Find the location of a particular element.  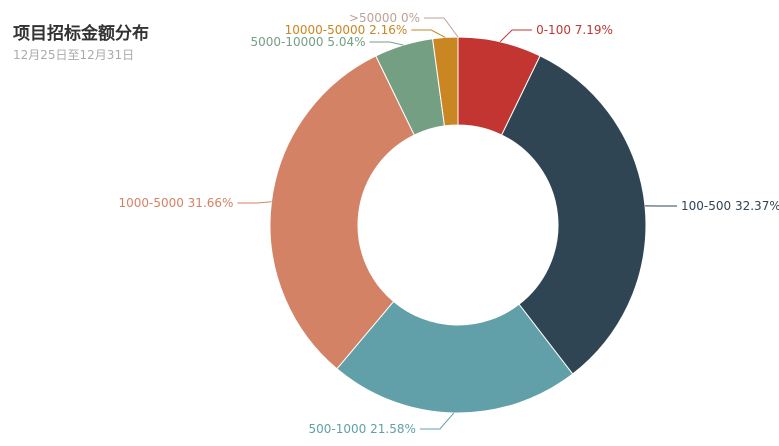

chart-title: 项目招标金额分布 is located at coordinates (81, 34).